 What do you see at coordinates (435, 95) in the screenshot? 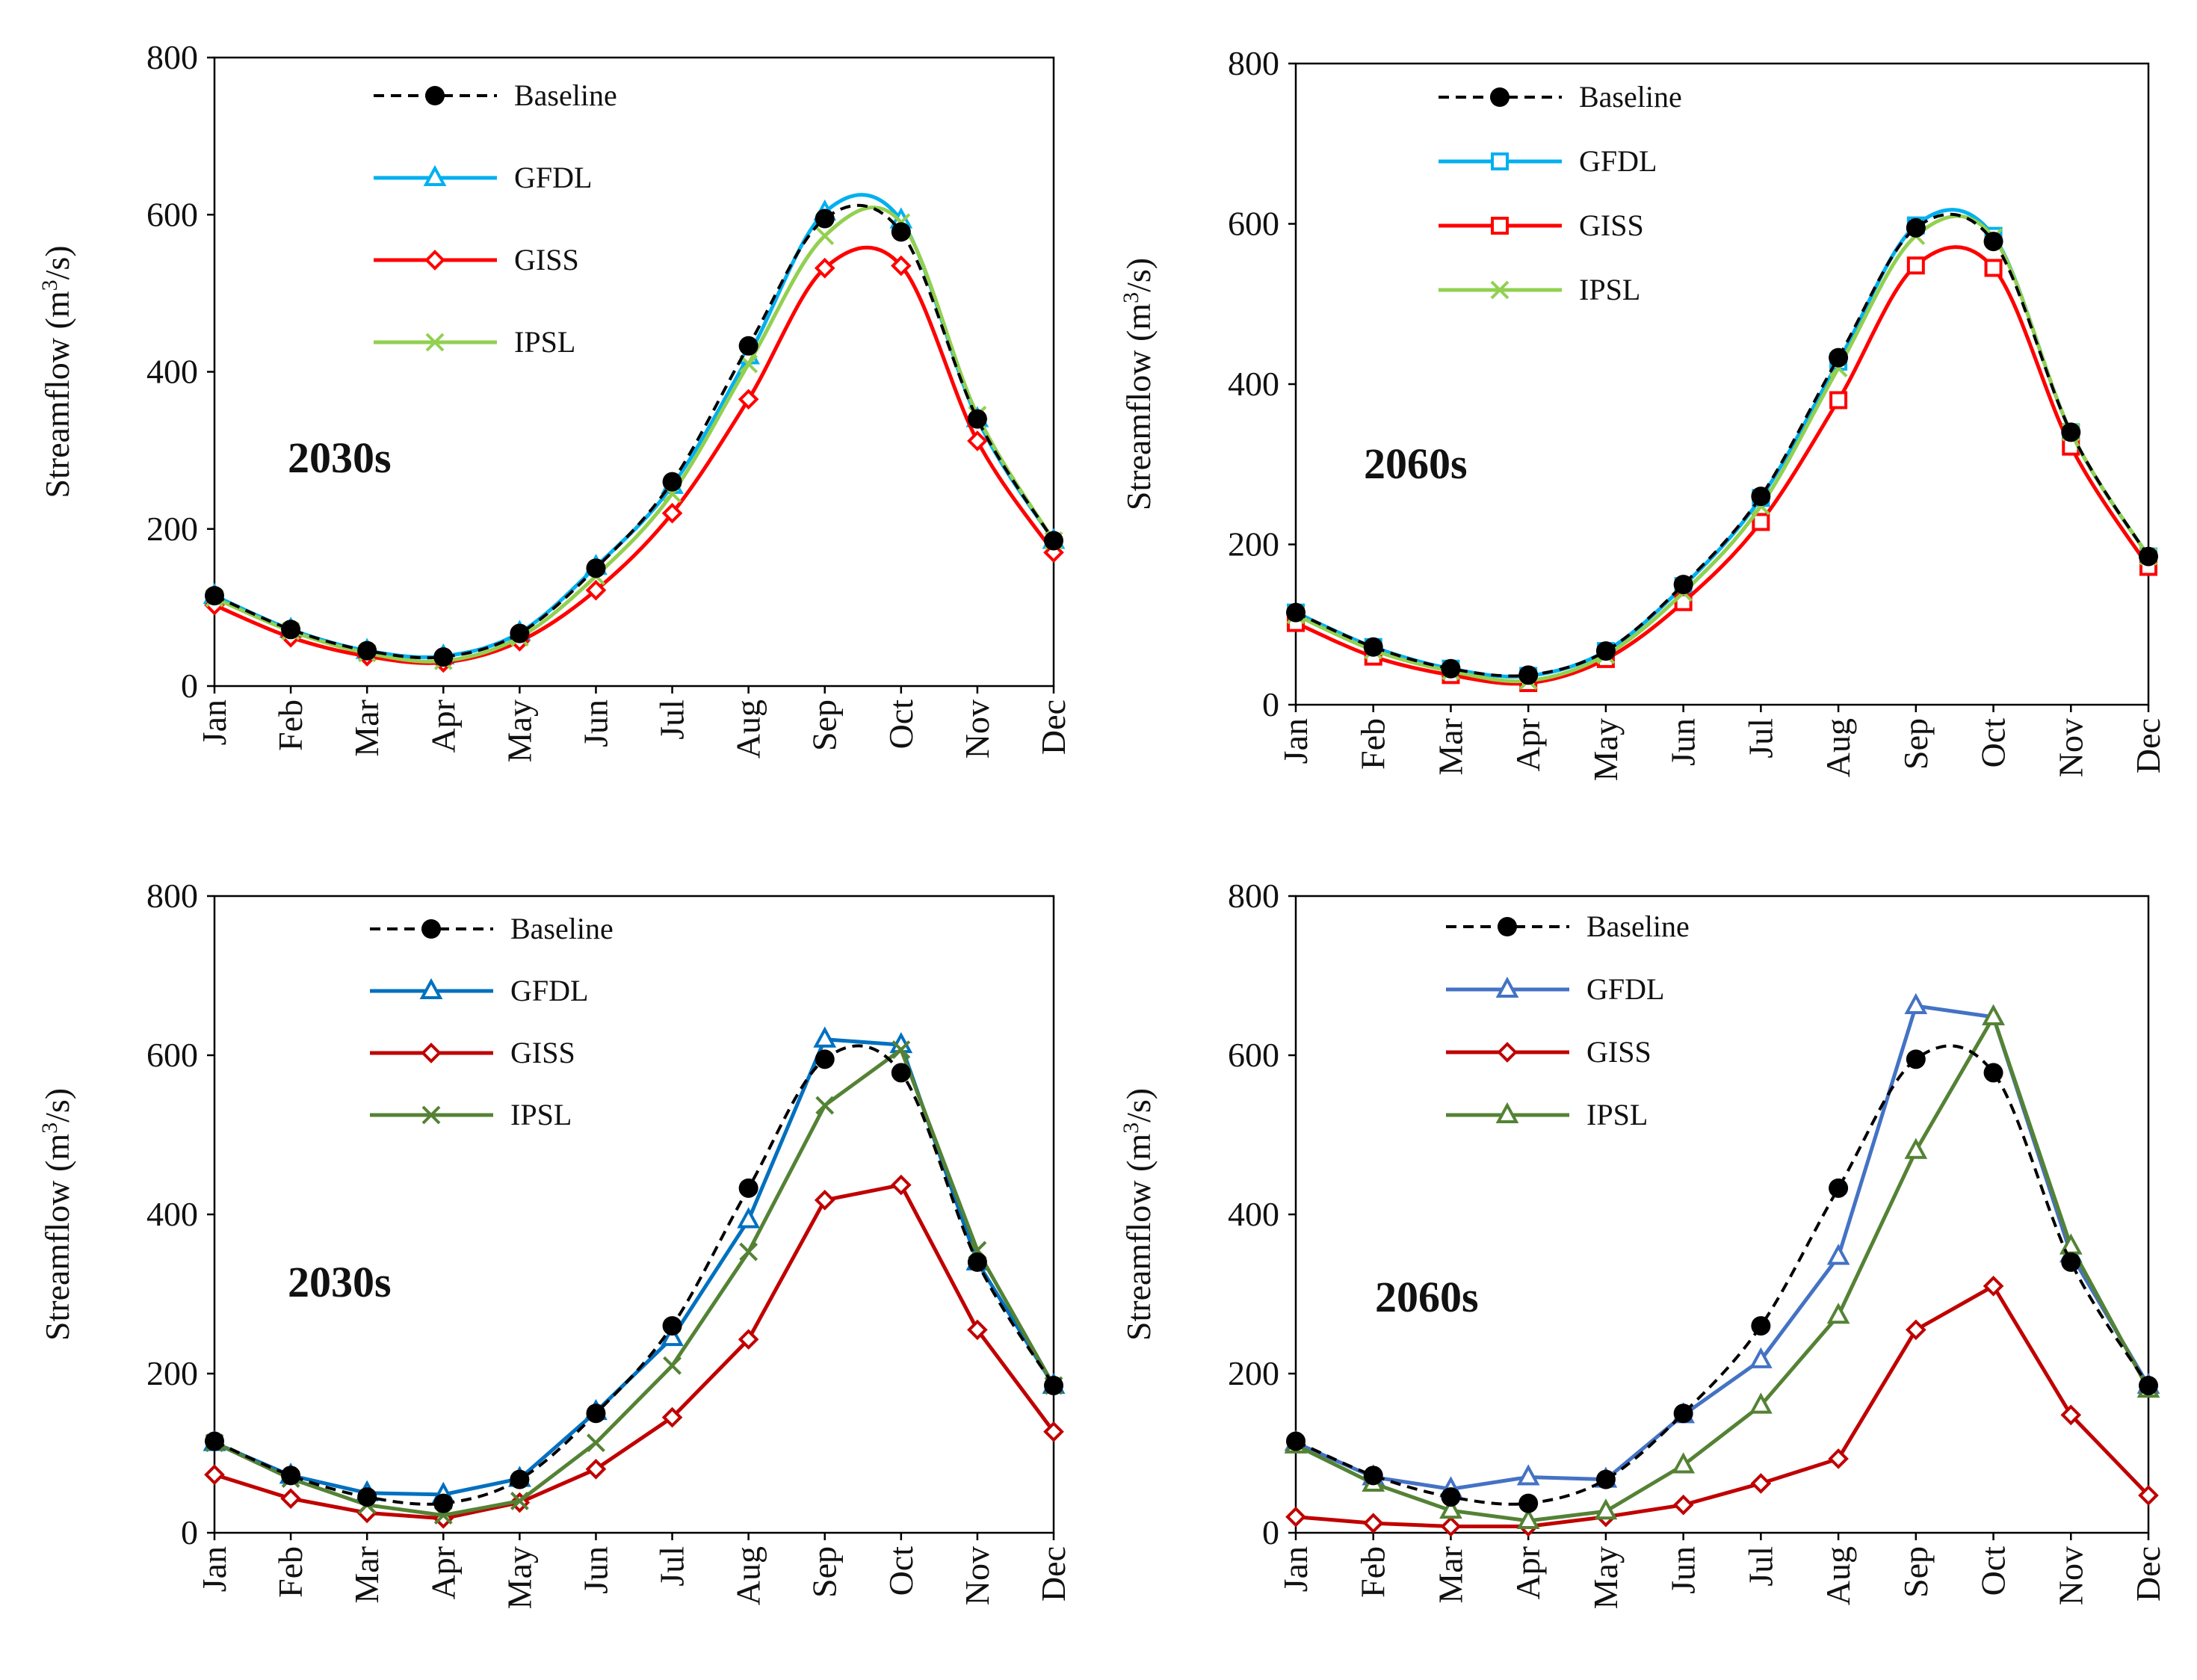
I see `legend-marker-baseline` at bounding box center [435, 95].